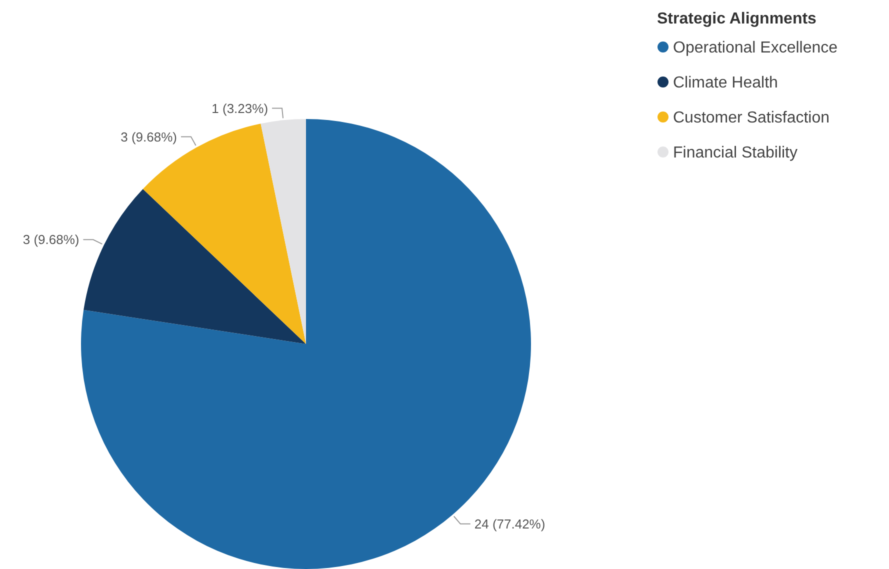 The width and height of the screenshot is (889, 569). I want to click on legend-label: Operational Excellence, so click(755, 48).